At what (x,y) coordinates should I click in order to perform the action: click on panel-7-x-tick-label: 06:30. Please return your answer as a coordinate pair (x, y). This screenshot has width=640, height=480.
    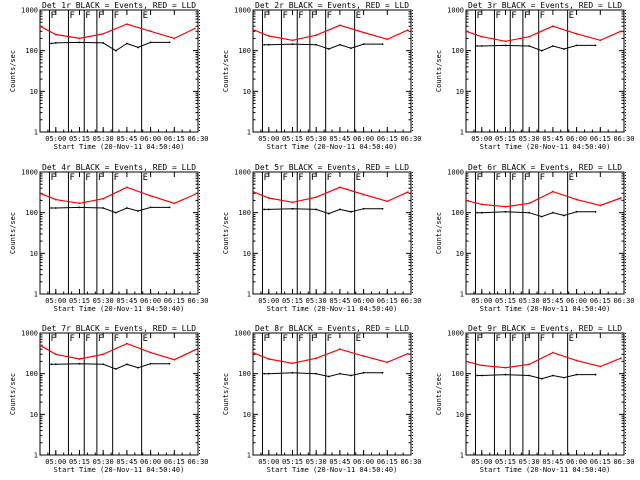
    Looking at the image, I should click on (197, 462).